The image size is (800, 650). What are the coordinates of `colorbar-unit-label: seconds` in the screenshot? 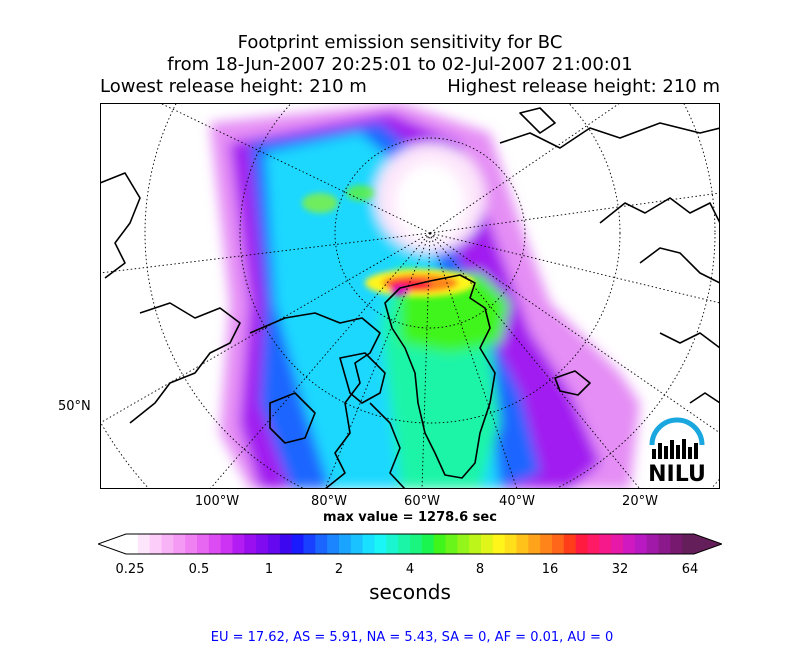 It's located at (410, 592).